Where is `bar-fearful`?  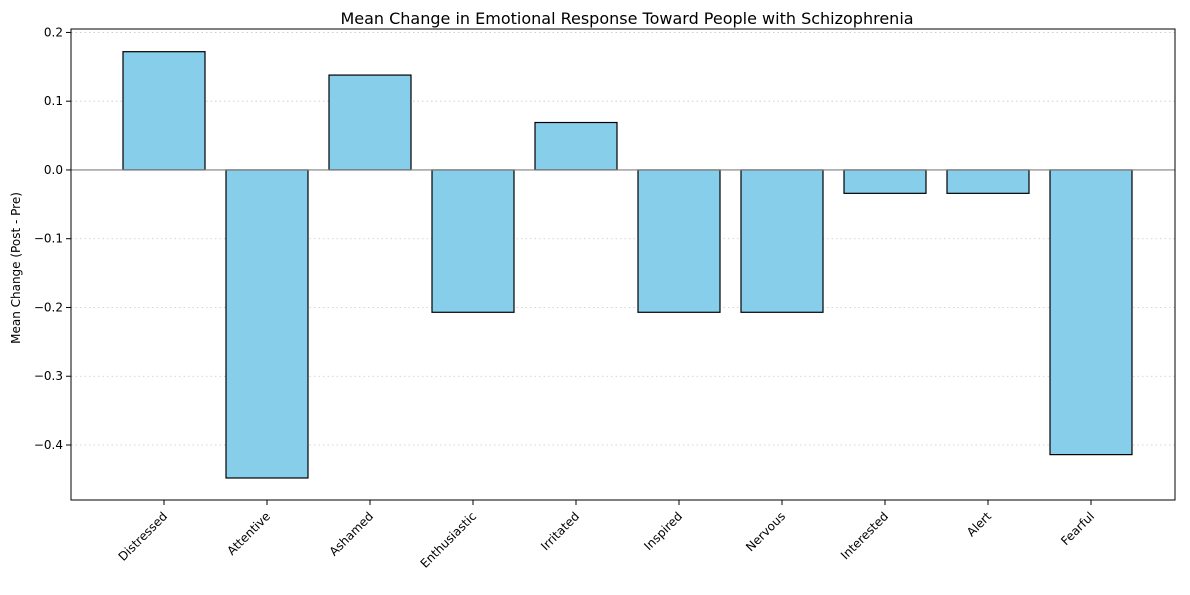 bar-fearful is located at coordinates (1091, 312).